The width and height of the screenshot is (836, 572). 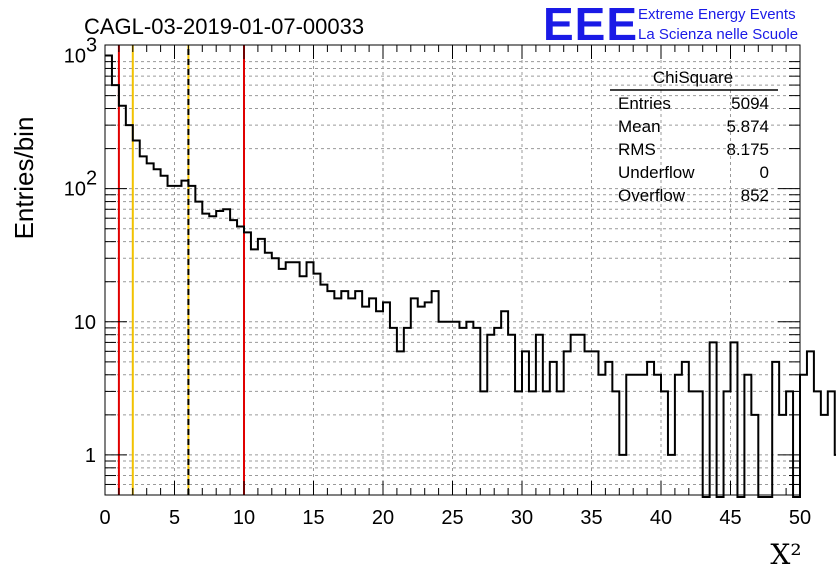 What do you see at coordinates (644, 103) in the screenshot?
I see `stats-label: Entries` at bounding box center [644, 103].